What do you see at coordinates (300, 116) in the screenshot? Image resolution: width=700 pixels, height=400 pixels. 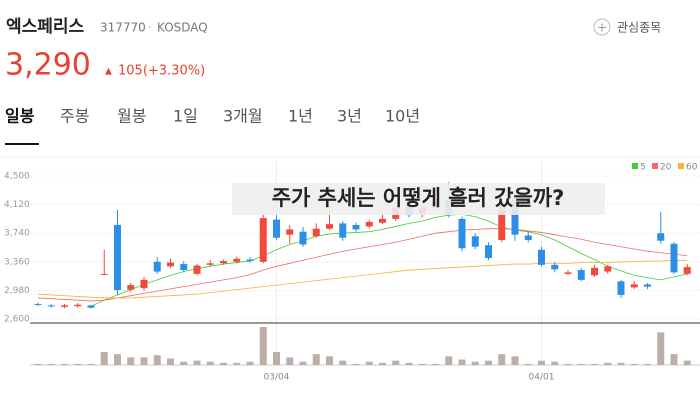 I see `tab: 1년` at bounding box center [300, 116].